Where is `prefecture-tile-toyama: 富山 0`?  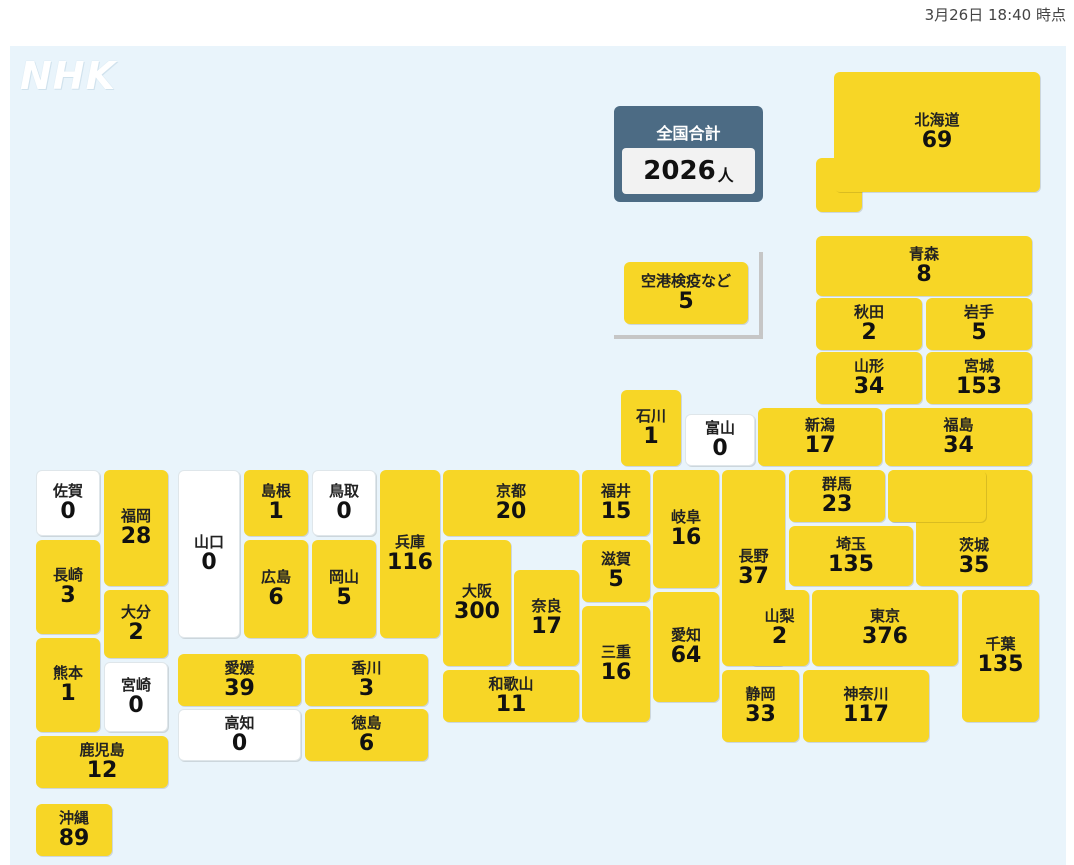
prefecture-tile-toyama: 富山 0 is located at coordinates (720, 440).